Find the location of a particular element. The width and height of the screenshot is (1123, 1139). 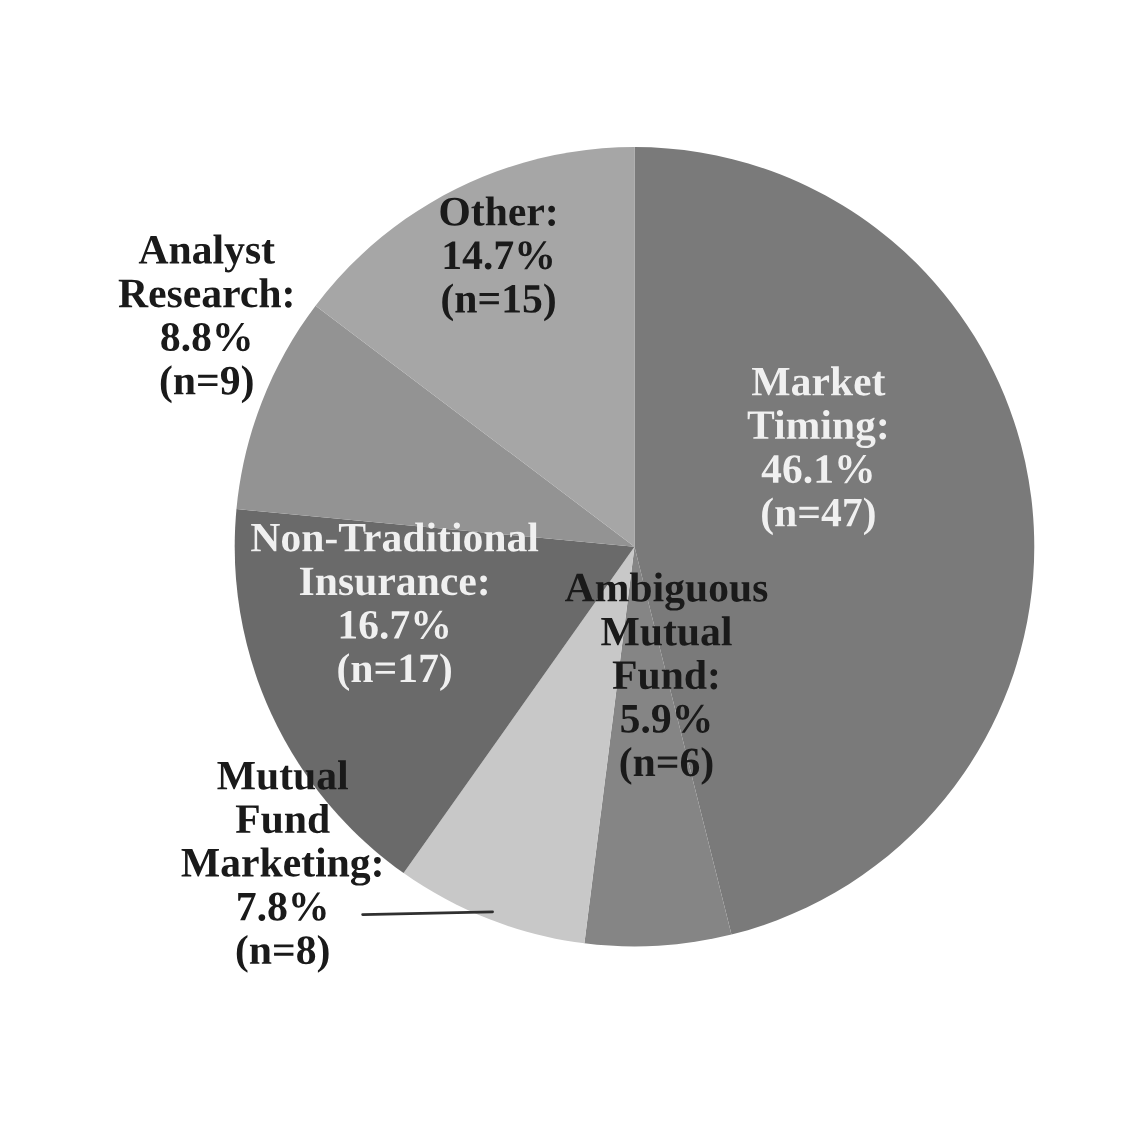

slice-label: Other: 14.7% (n=15) is located at coordinates (497, 259).